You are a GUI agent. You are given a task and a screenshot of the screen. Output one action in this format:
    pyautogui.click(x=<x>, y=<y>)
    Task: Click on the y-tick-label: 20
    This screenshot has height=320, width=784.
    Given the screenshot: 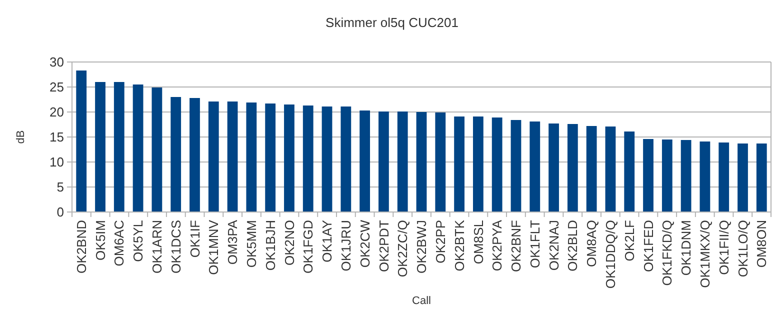 What is the action you would take?
    pyautogui.click(x=57, y=112)
    